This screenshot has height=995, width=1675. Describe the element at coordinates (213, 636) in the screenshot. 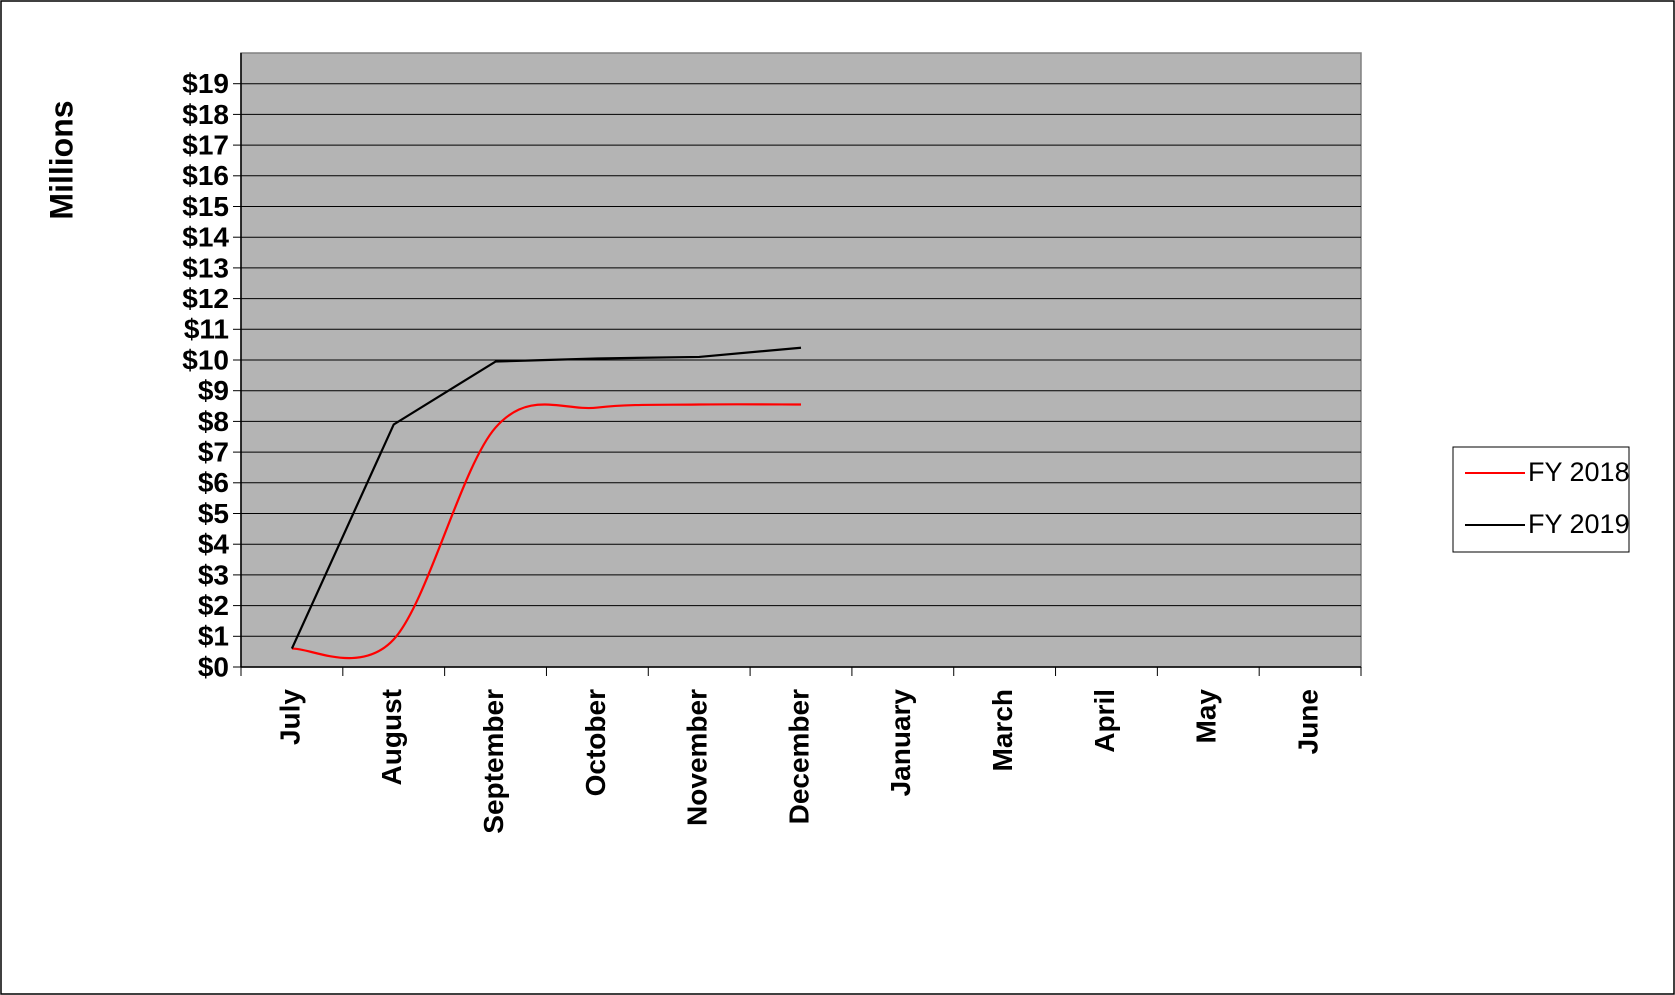

I see `y-tick-label: $1` at that location.